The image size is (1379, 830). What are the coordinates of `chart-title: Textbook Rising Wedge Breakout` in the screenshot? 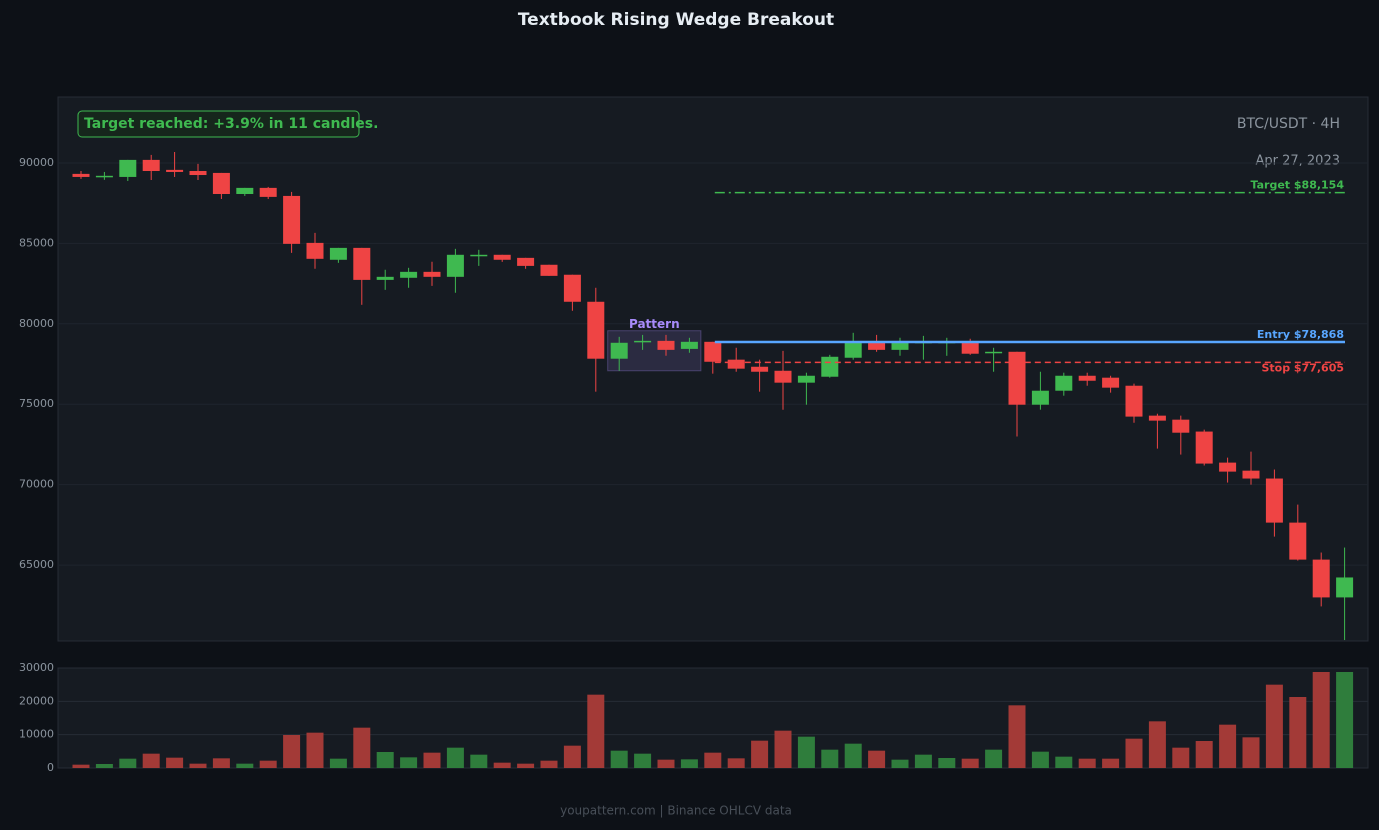 It's located at (676, 20).